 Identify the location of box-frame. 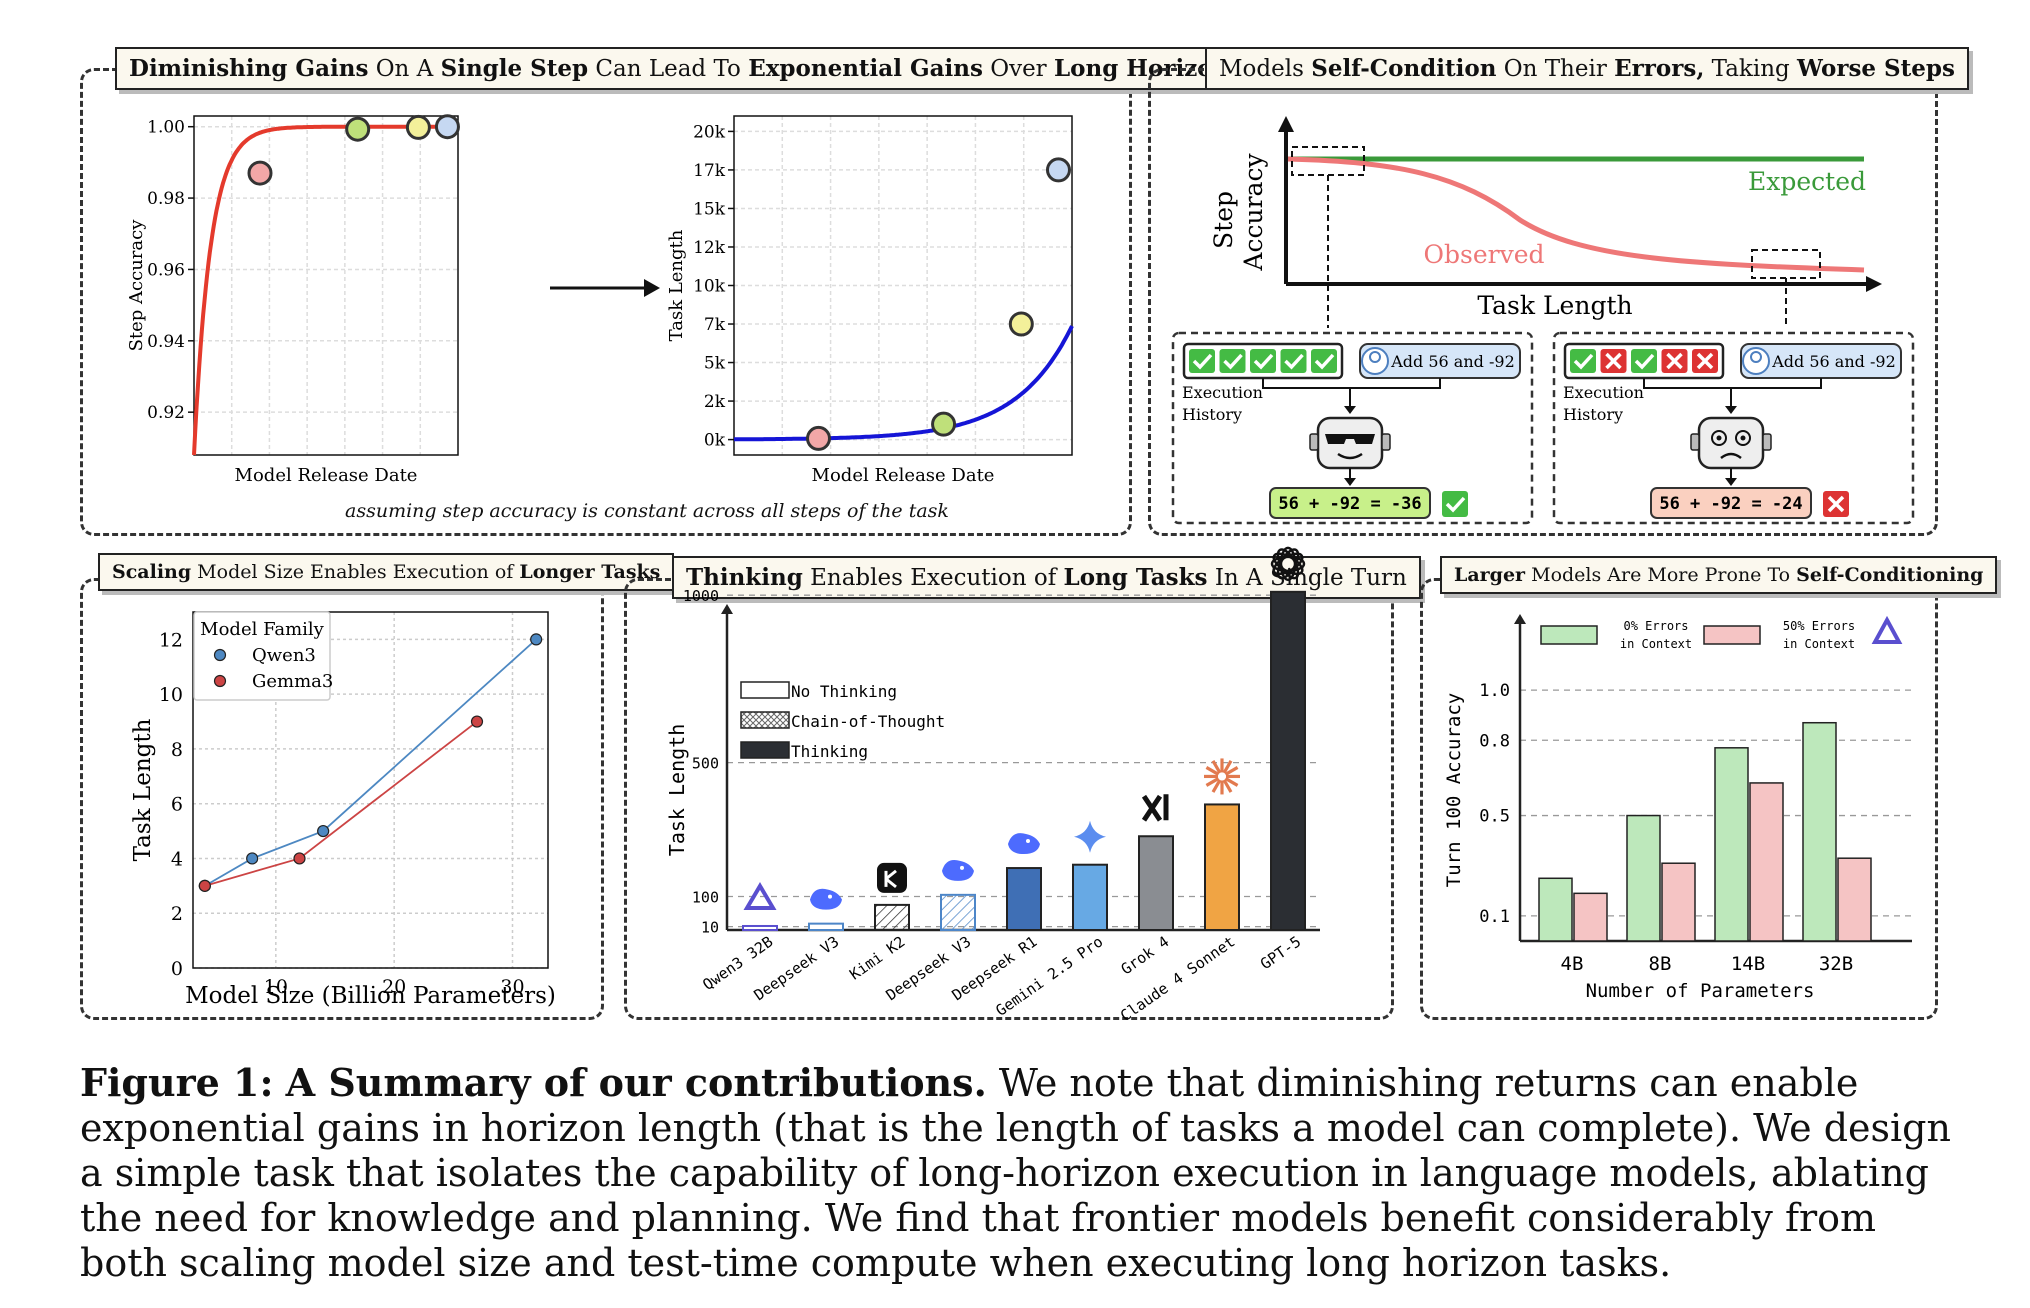
(1352, 428).